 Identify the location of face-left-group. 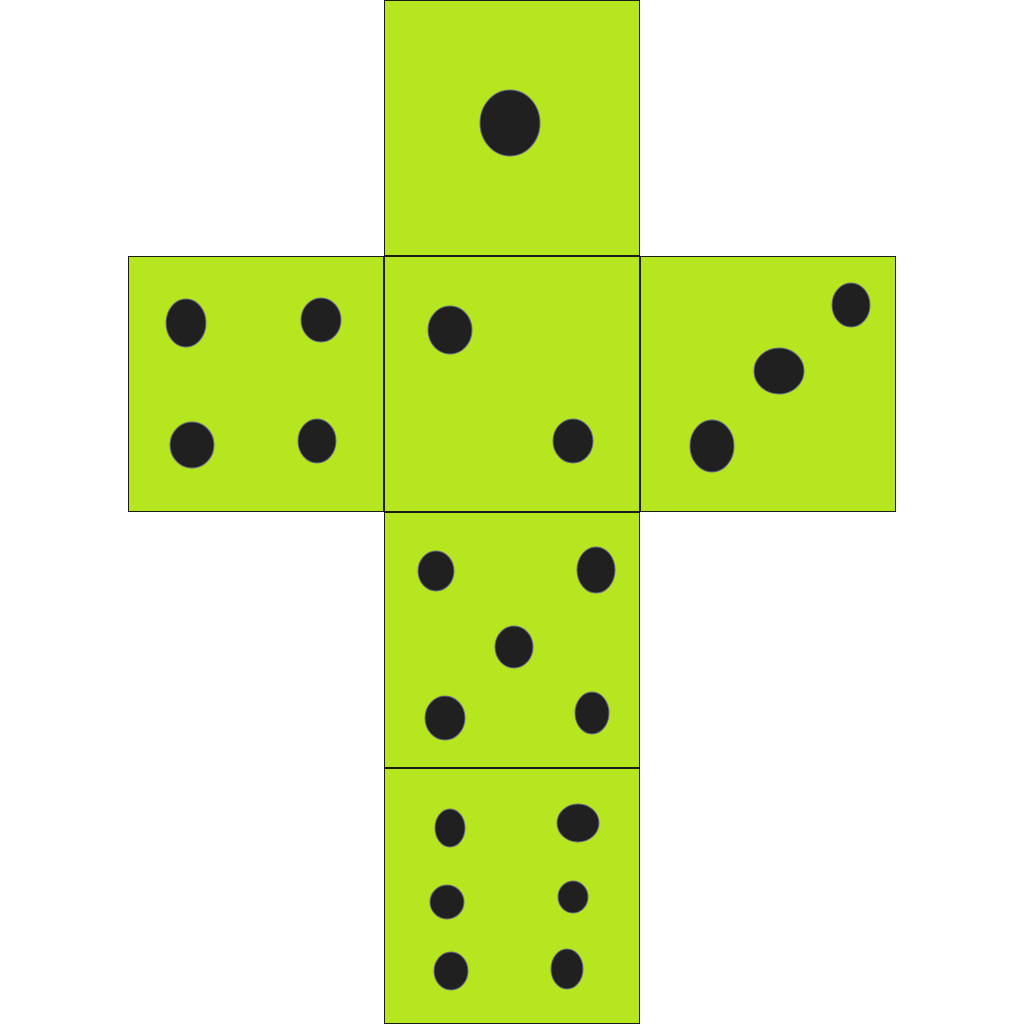
(256, 384).